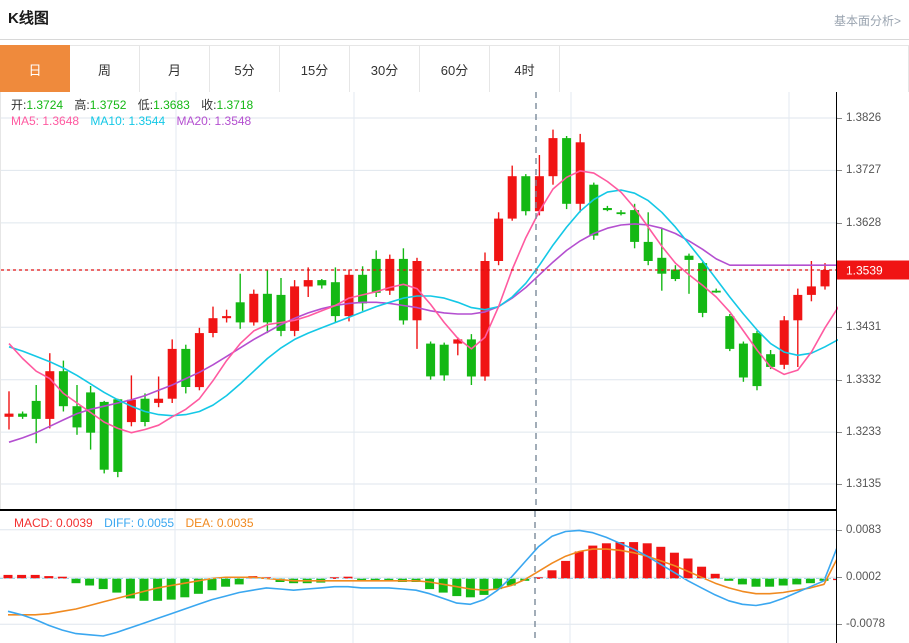 The width and height of the screenshot is (909, 643). What do you see at coordinates (873, 270) in the screenshot?
I see `current-price-badge: 1.3539` at bounding box center [873, 270].